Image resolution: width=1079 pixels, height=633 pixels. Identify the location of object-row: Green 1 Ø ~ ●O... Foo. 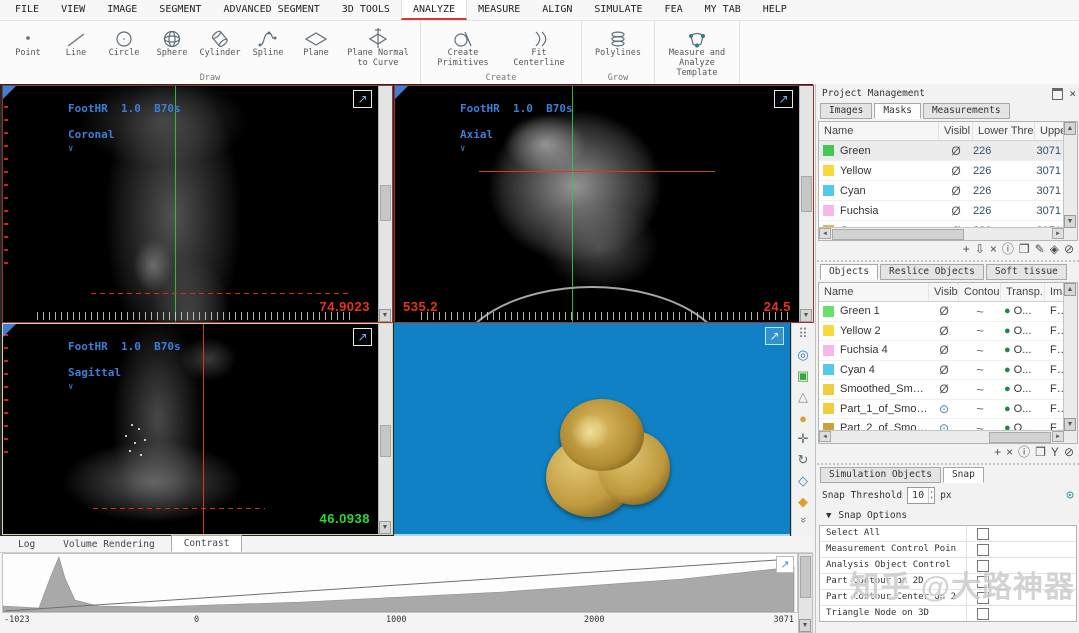
(948, 312).